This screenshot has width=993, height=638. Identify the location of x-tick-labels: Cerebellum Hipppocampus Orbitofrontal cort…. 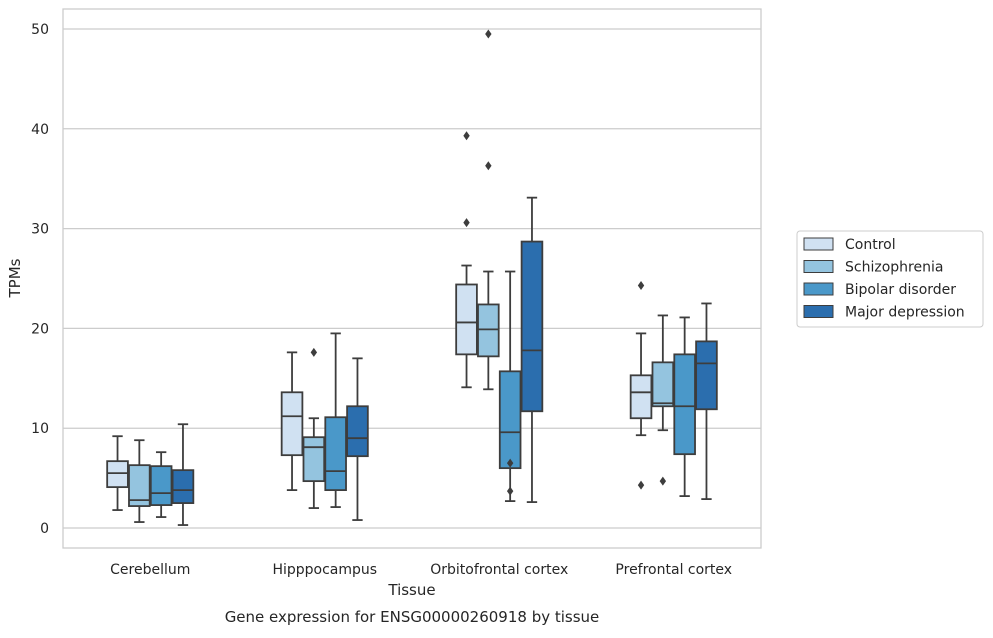
(421, 570).